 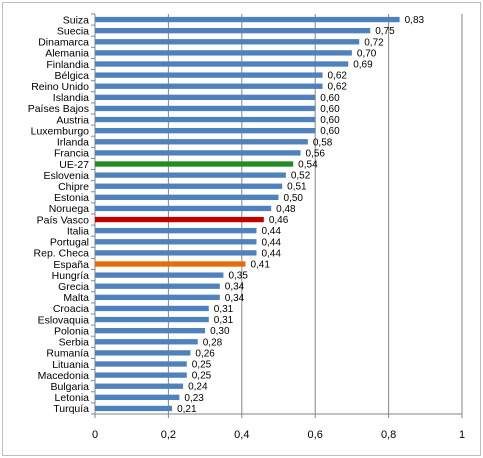 I want to click on data-label: 0,23, so click(x=194, y=398).